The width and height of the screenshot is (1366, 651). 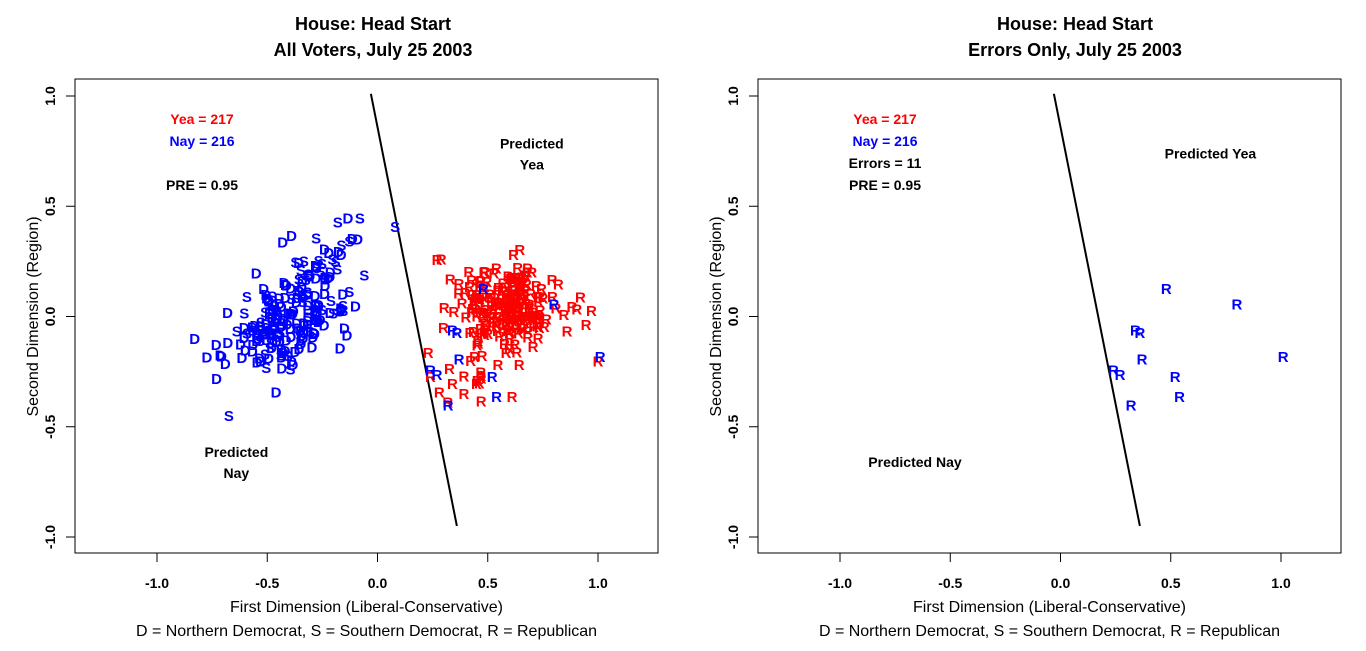 I want to click on x-axis-label: First Dimension (Liberal-Conservative), so click(x=366, y=607).